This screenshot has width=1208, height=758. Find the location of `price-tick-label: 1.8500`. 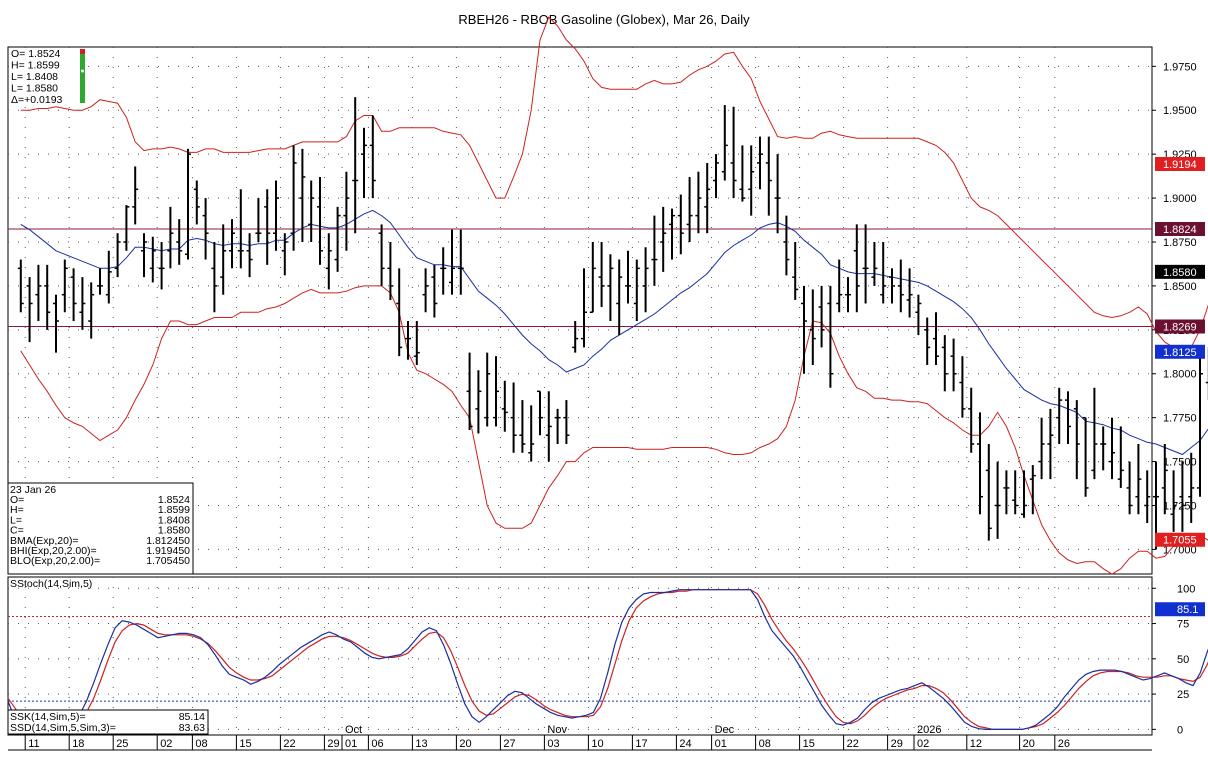

price-tick-label: 1.8500 is located at coordinates (1180, 287).